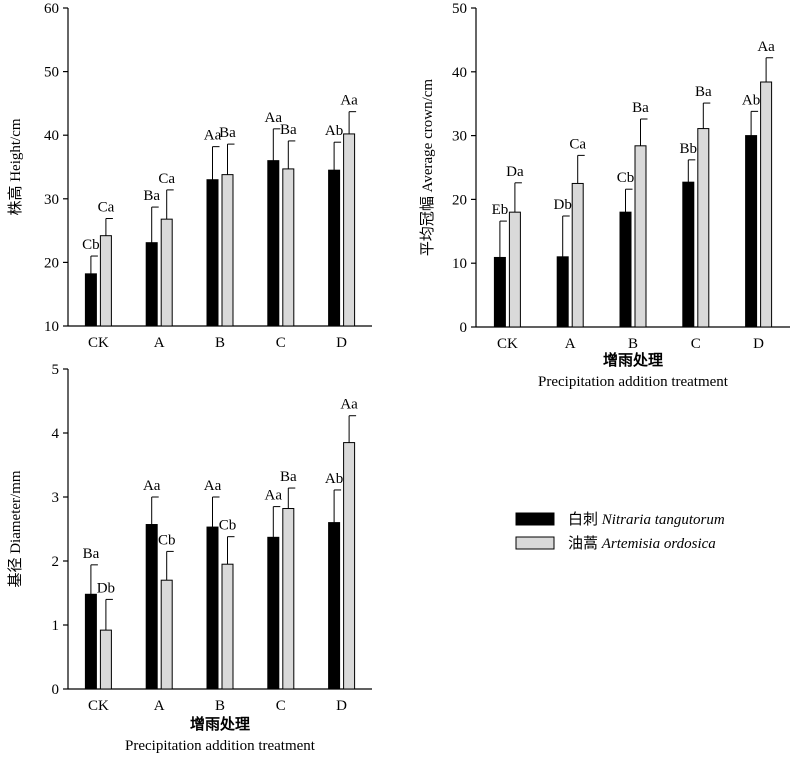 The height and width of the screenshot is (759, 800). I want to click on y-tick-label: 60, so click(51, 9).